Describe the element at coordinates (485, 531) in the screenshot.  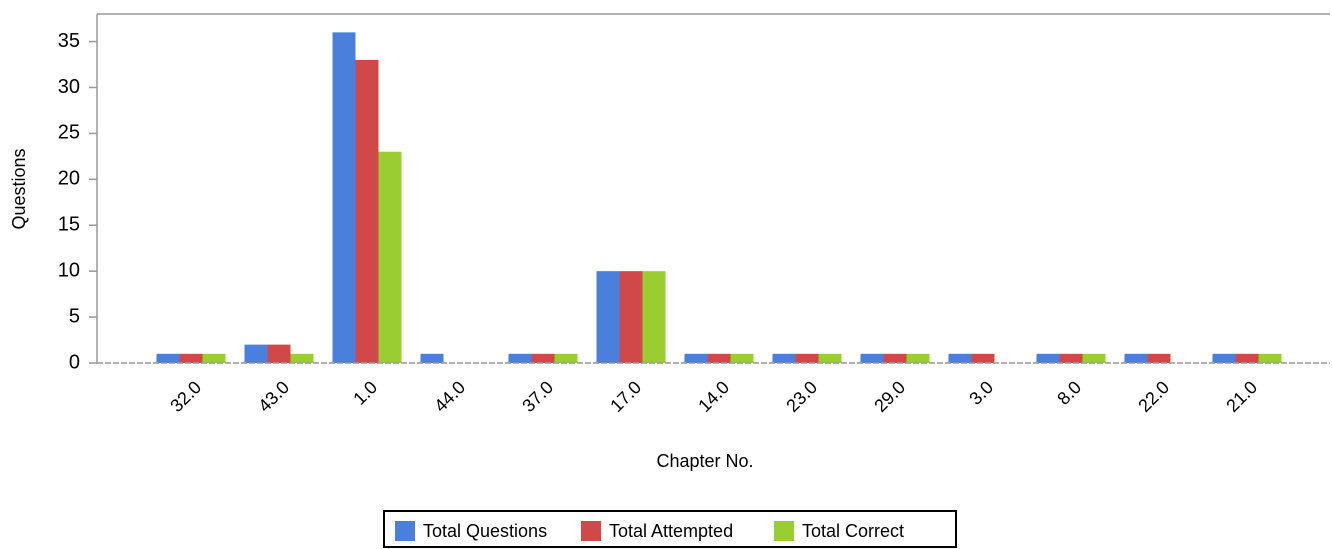
I see `legend-label: Total Questions` at that location.